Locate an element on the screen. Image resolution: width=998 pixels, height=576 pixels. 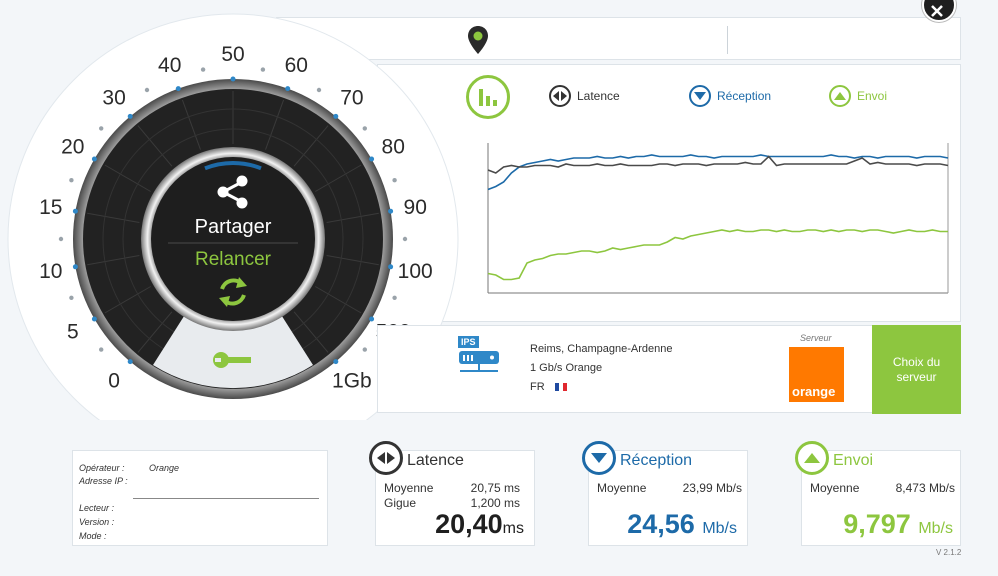
gauge-progress-arc is located at coordinates (233, 165).